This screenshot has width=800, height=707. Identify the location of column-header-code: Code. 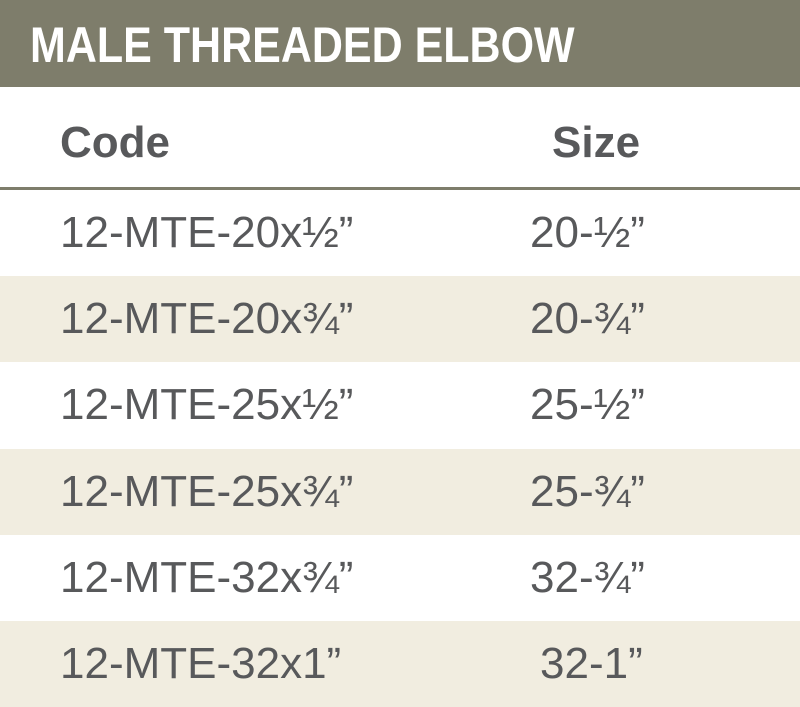
(115, 142).